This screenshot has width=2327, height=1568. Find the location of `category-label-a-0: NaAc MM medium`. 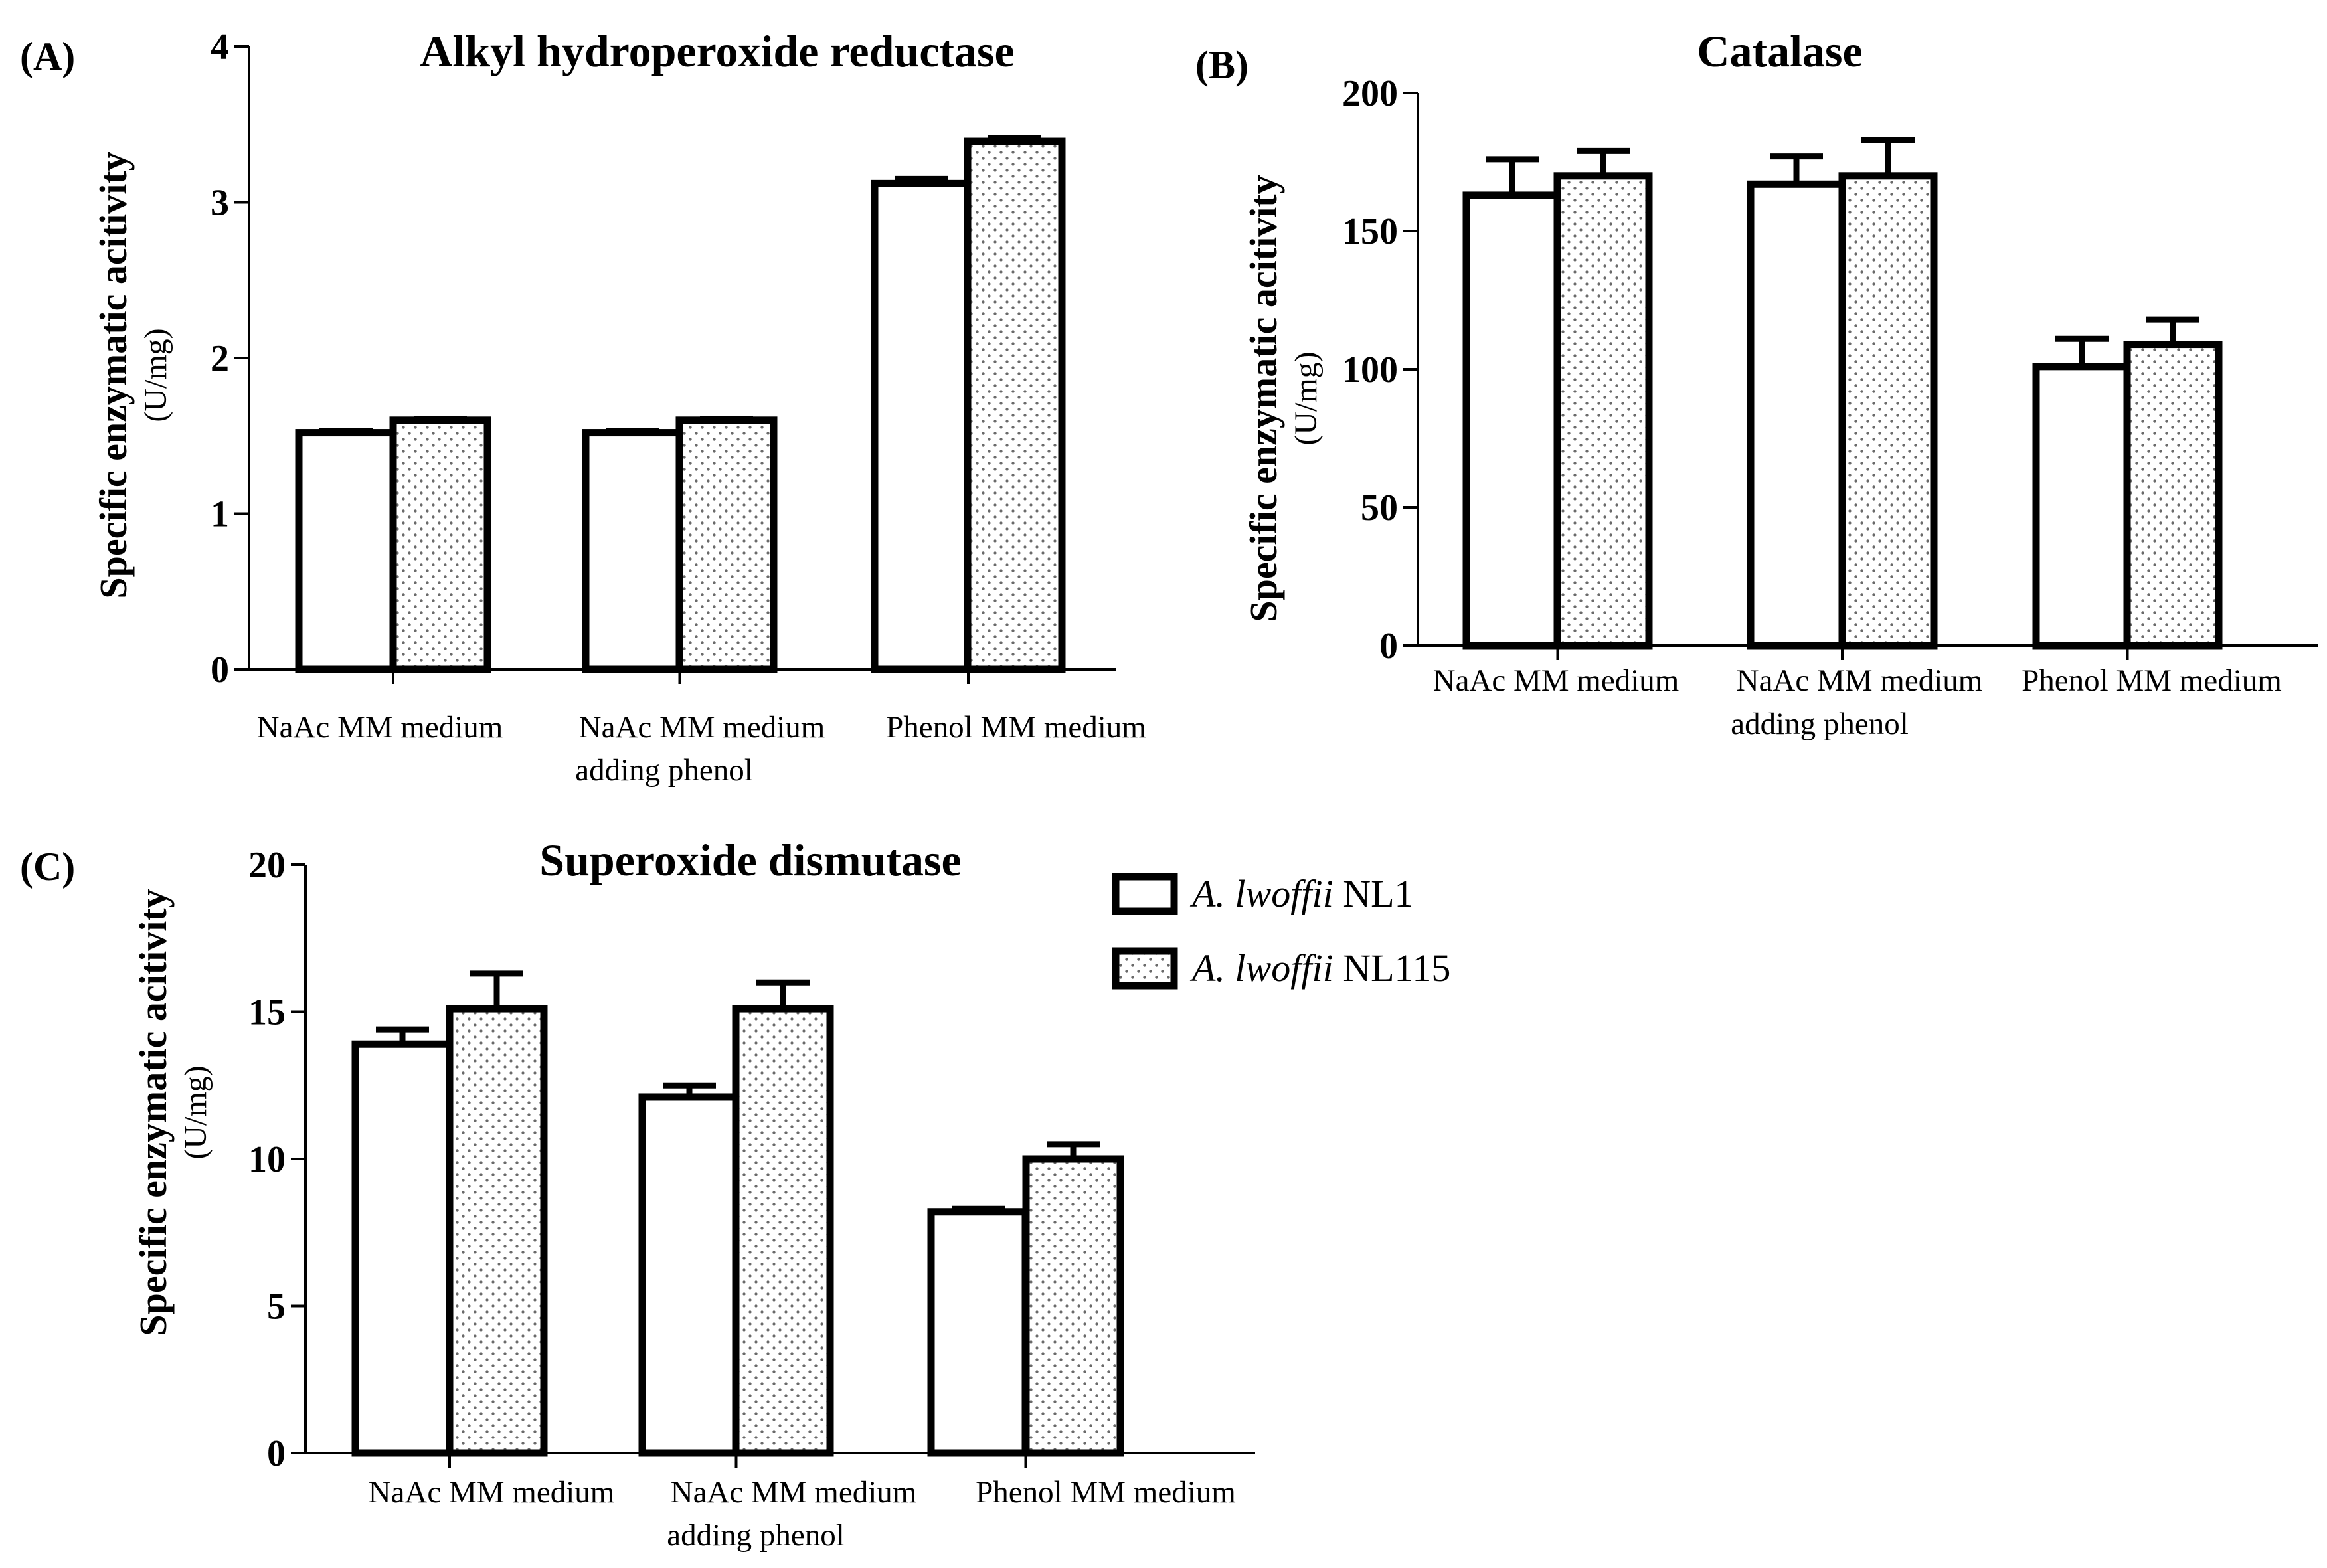

category-label-a-0: NaAc MM medium is located at coordinates (380, 727).